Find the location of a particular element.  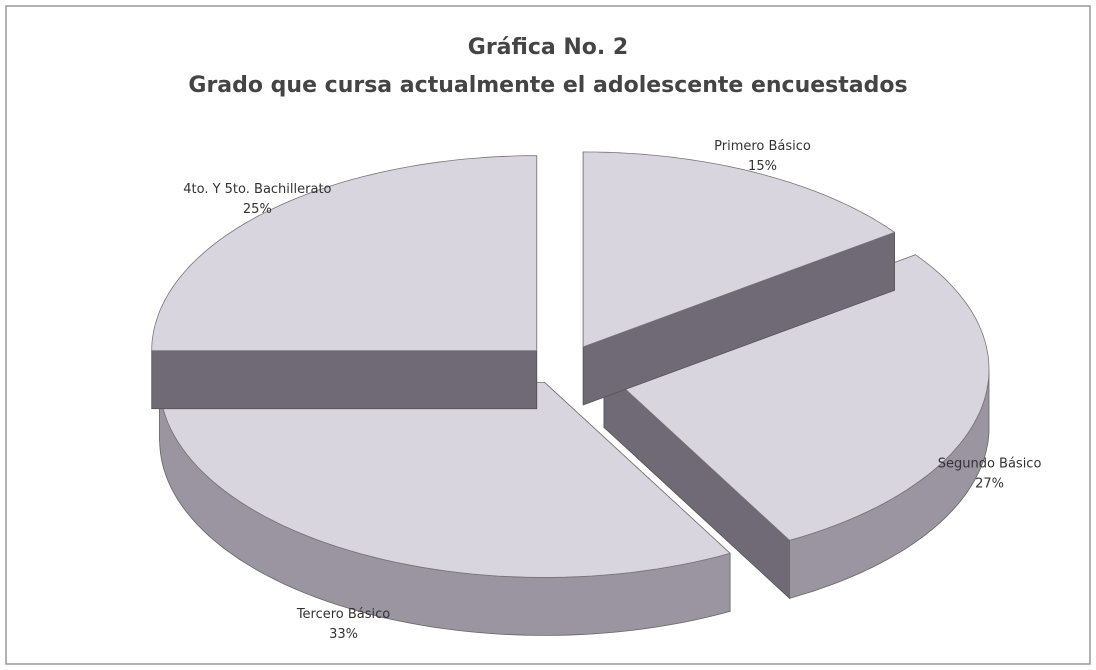

chart-title: Gráfica No. 2 is located at coordinates (548, 47).